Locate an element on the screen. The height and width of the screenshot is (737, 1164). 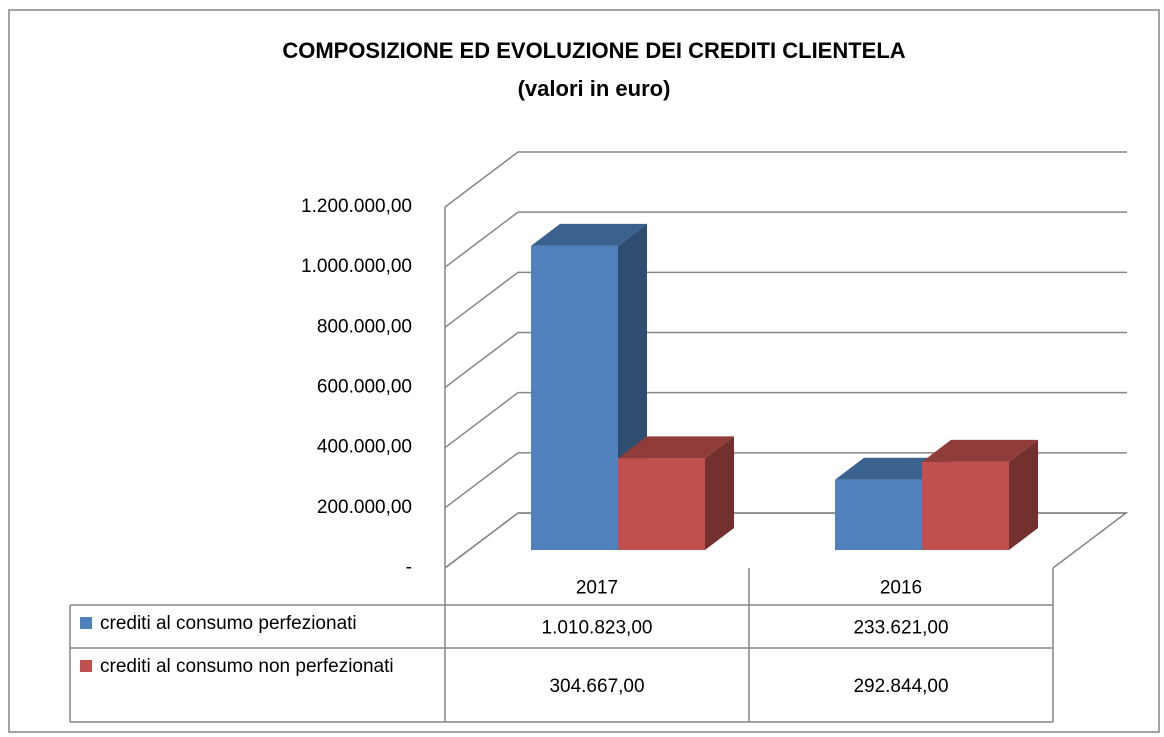
legend-label: crediti al consumo non perfezionati is located at coordinates (247, 666).